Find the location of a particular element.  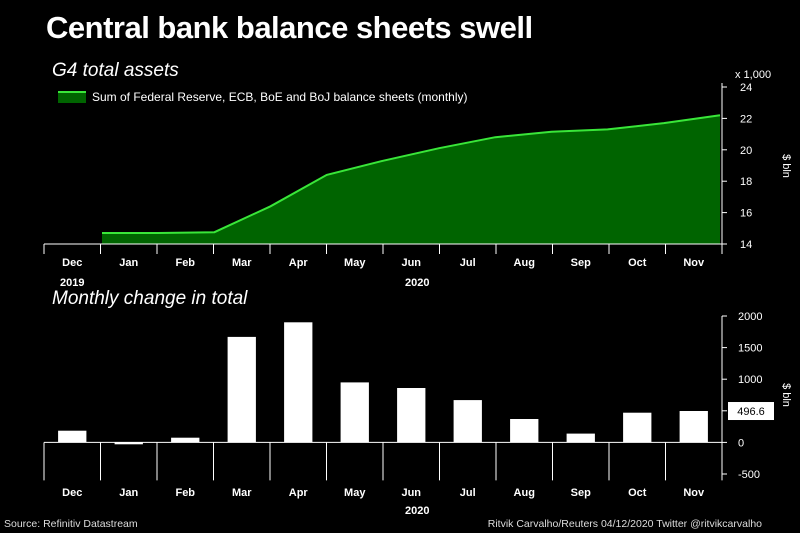

y-tick-label: 0 is located at coordinates (741, 443).